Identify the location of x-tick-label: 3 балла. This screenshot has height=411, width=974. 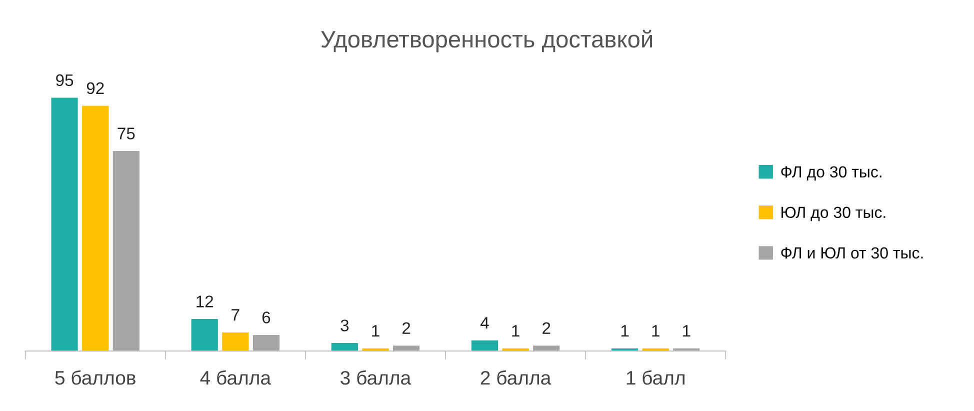
(376, 377).